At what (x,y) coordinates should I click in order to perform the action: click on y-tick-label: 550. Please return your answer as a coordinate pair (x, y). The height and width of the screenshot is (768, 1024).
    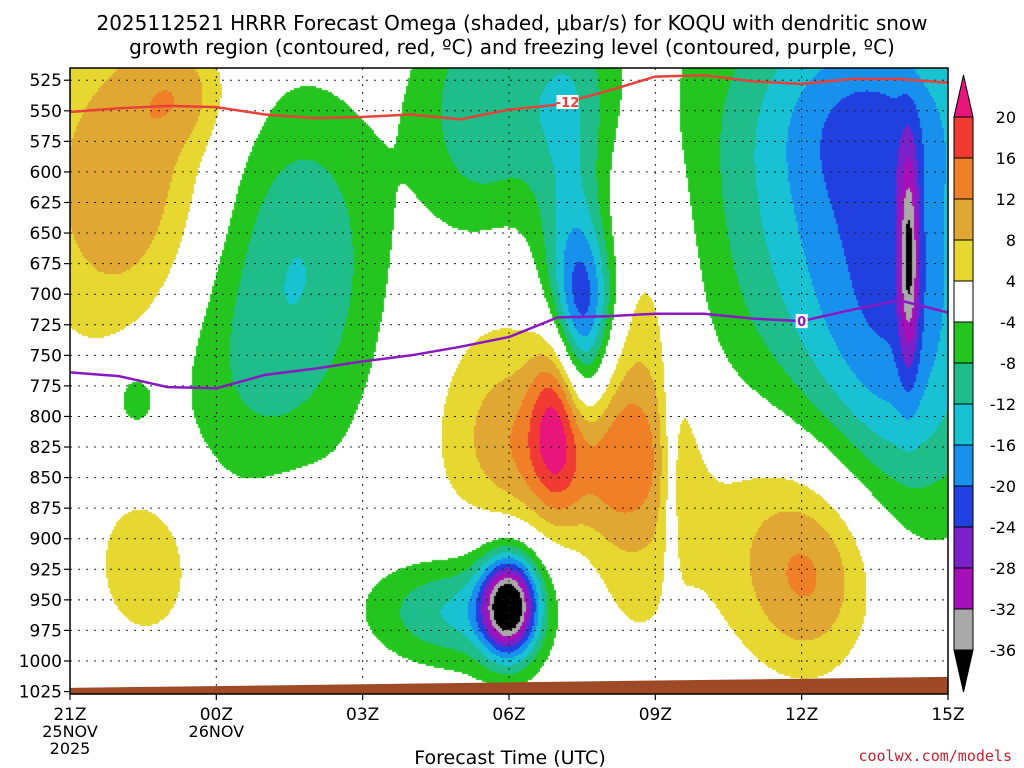
    Looking at the image, I should click on (46, 112).